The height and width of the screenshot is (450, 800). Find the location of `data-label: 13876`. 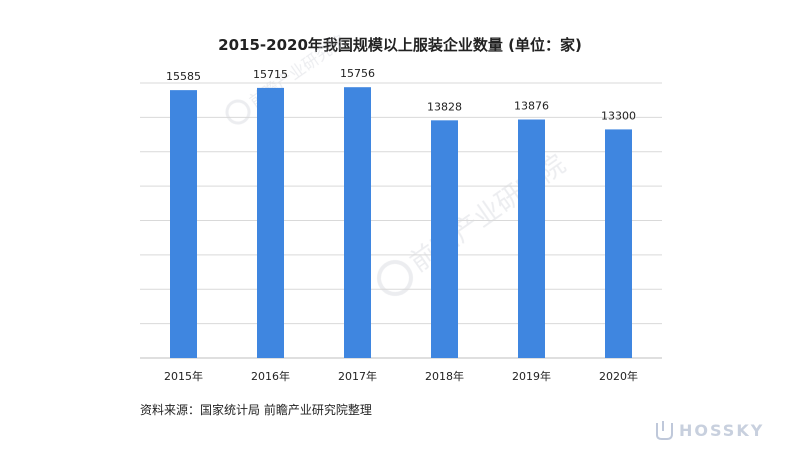

data-label: 13876 is located at coordinates (531, 106).